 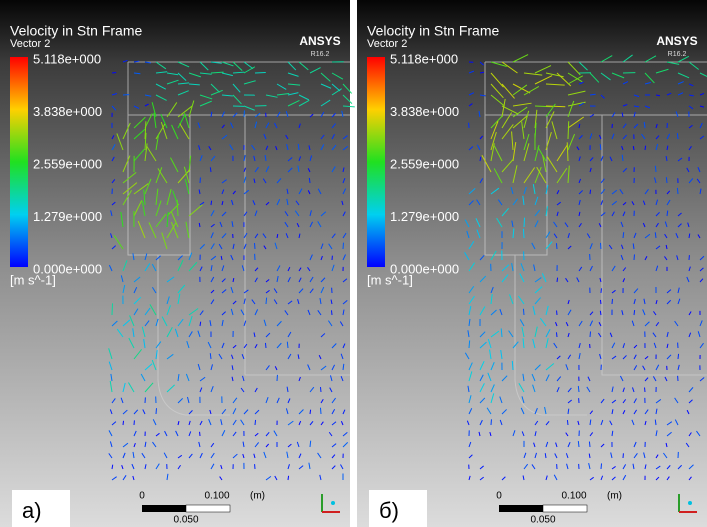 I want to click on colorbar-label: 2.559e+000, so click(x=424, y=163).